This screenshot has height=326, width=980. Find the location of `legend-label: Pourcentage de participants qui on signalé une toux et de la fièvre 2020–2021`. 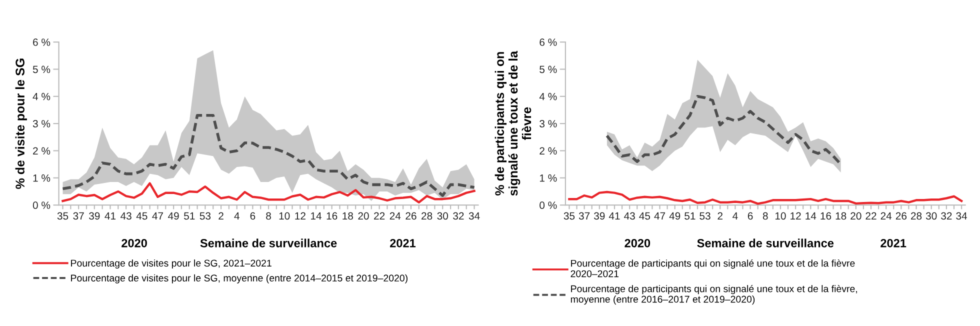

legend-label: Pourcentage de participants qui on signalé une toux et de la fièvre 2020–2021 is located at coordinates (712, 268).